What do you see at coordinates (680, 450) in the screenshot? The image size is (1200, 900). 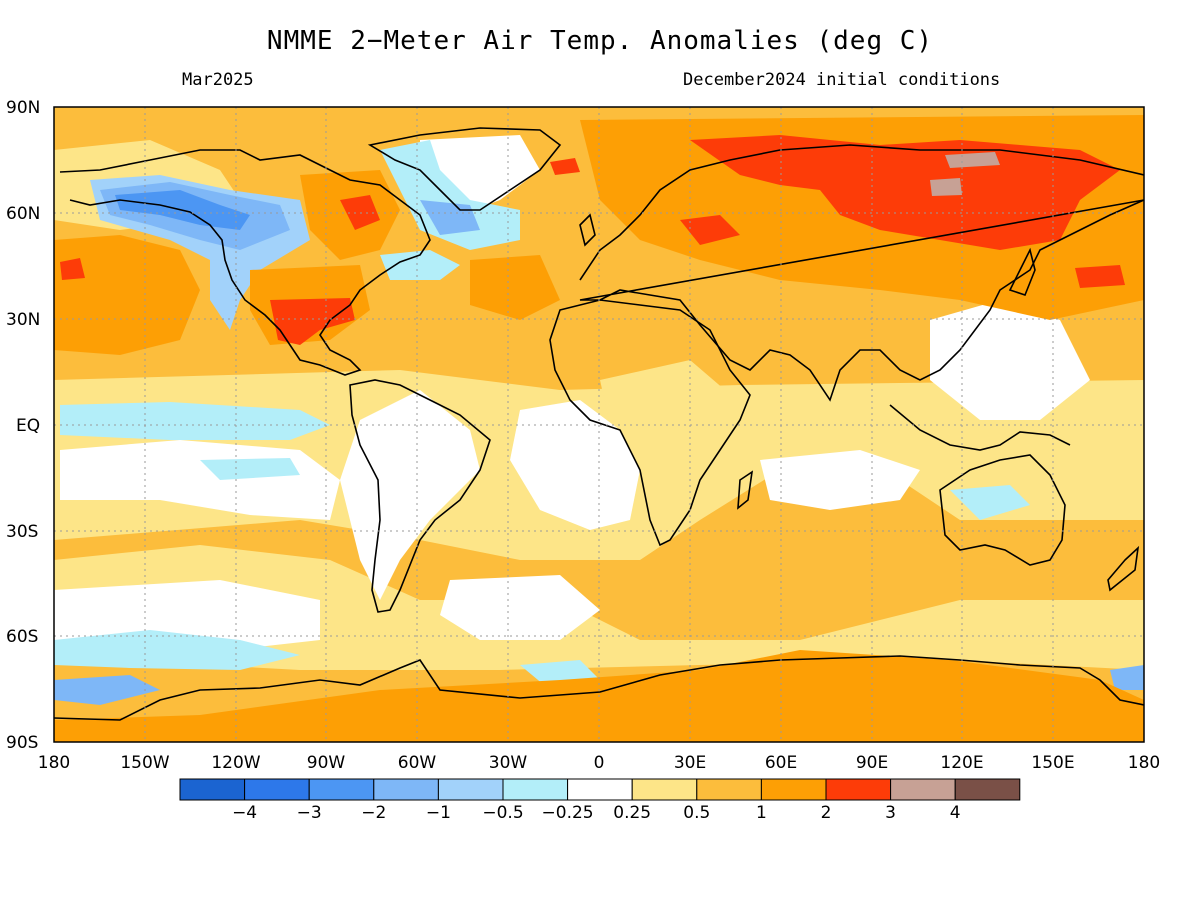 I see `anomaly-region-pale-africa` at bounding box center [680, 450].